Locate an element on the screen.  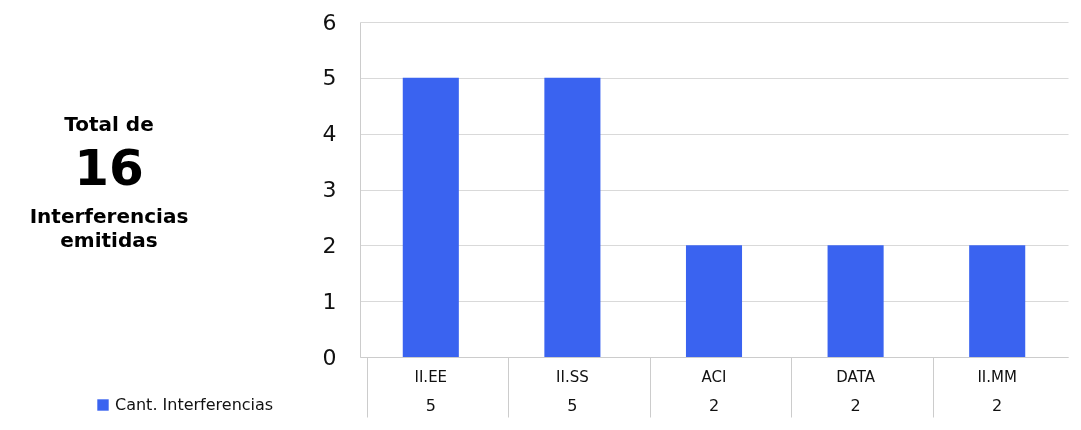
legend-label: Cant. Interferencias is located at coordinates (194, 404).